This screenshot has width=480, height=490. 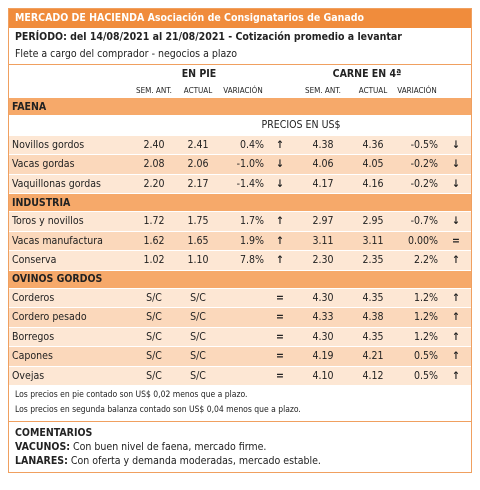 I want to click on cell: 2.40, so click(x=154, y=144).